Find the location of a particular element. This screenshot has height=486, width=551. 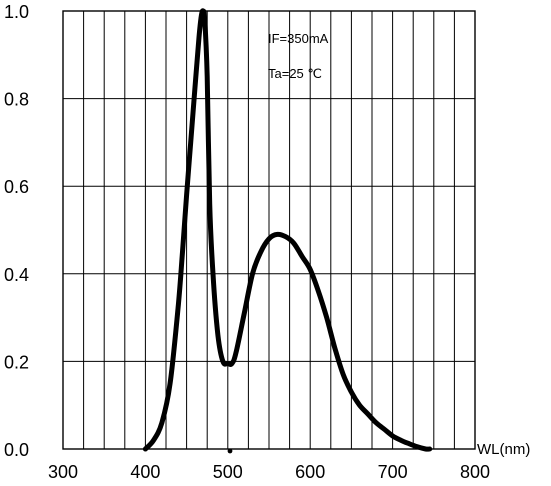

y-tick-label: 1.0 is located at coordinates (16, 12).